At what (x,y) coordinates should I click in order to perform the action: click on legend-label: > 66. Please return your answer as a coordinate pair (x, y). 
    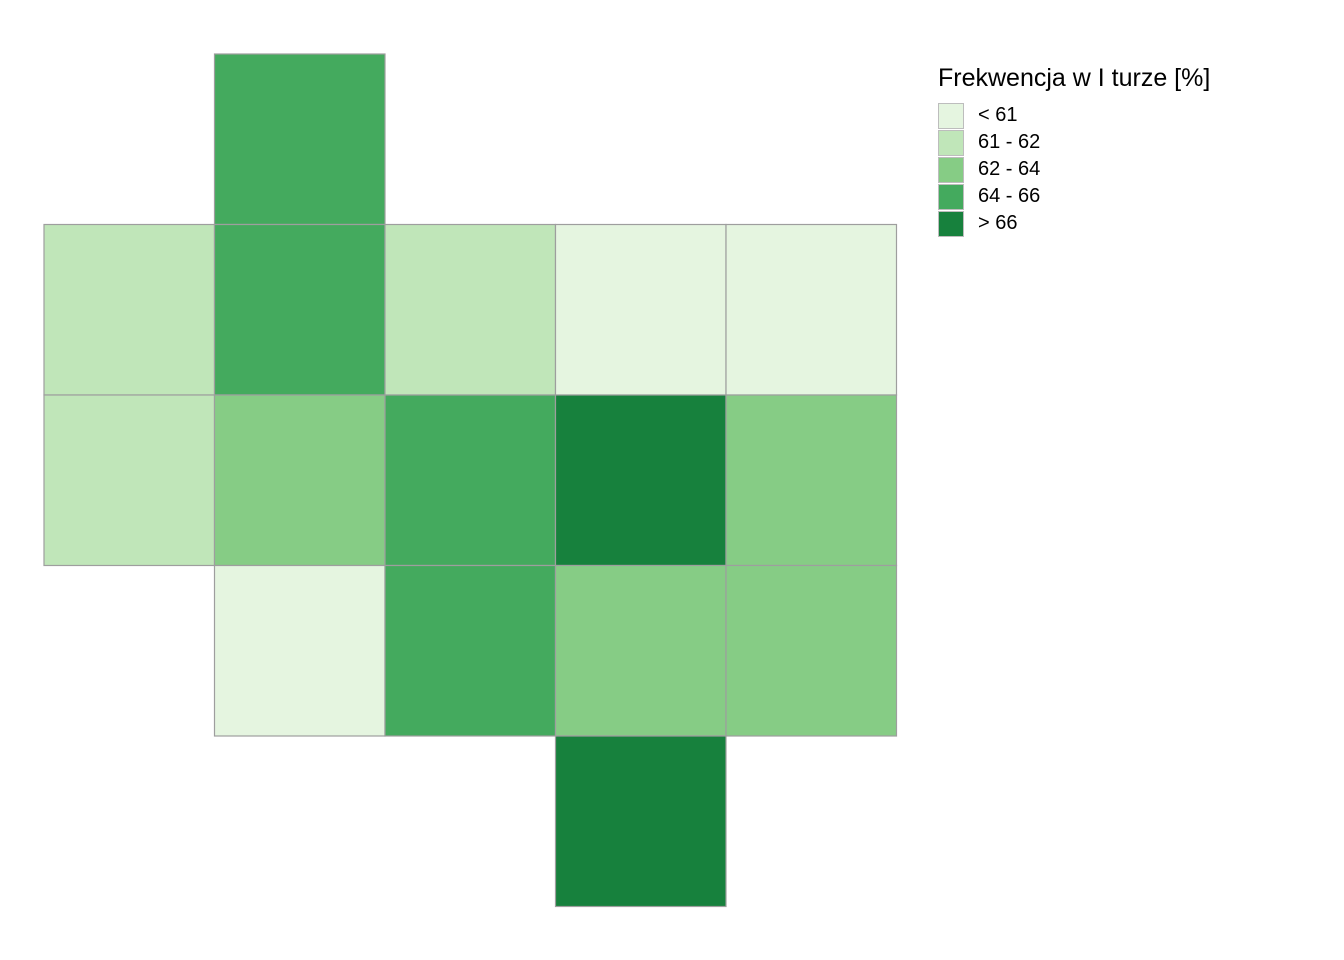
    Looking at the image, I should click on (998, 223).